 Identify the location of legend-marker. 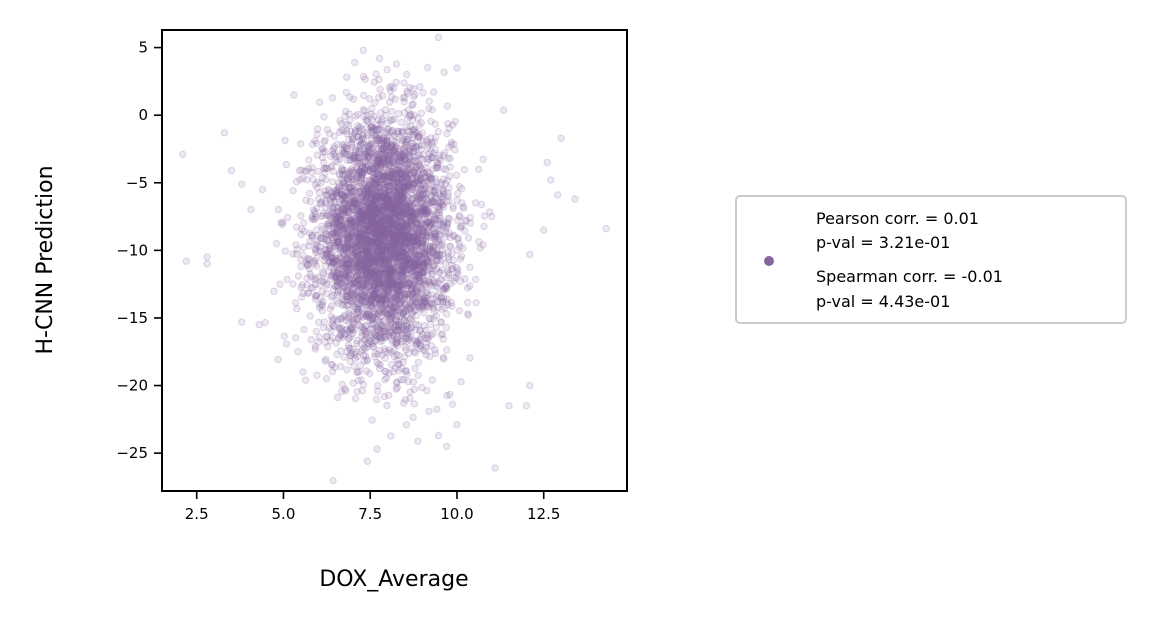
(769, 261).